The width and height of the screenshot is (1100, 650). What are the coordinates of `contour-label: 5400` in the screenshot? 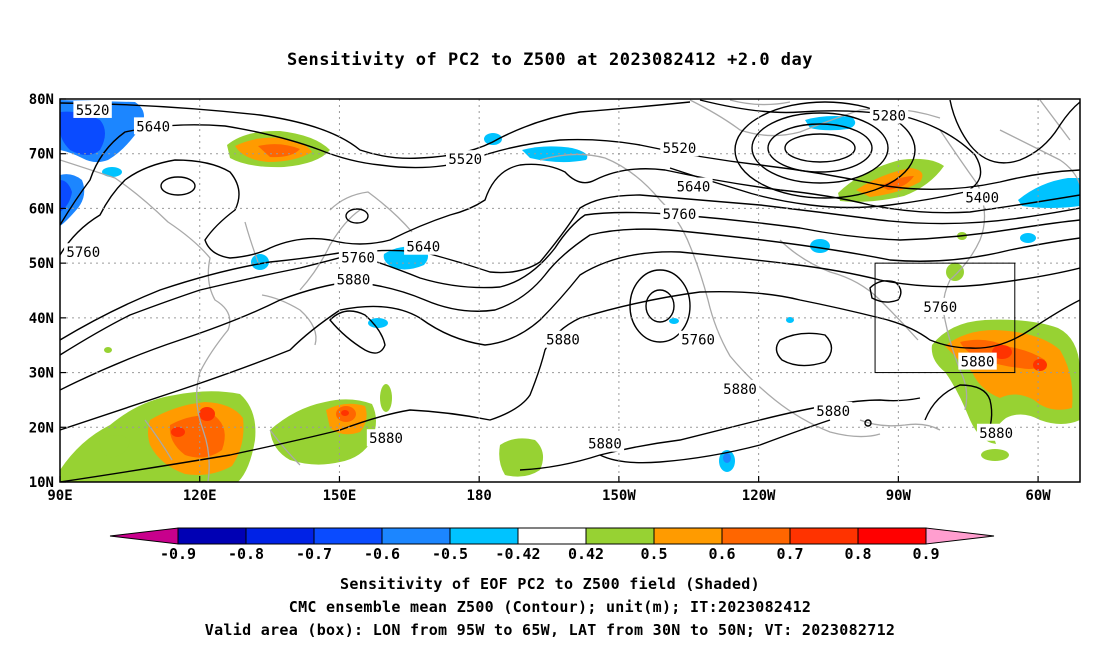 It's located at (982, 198).